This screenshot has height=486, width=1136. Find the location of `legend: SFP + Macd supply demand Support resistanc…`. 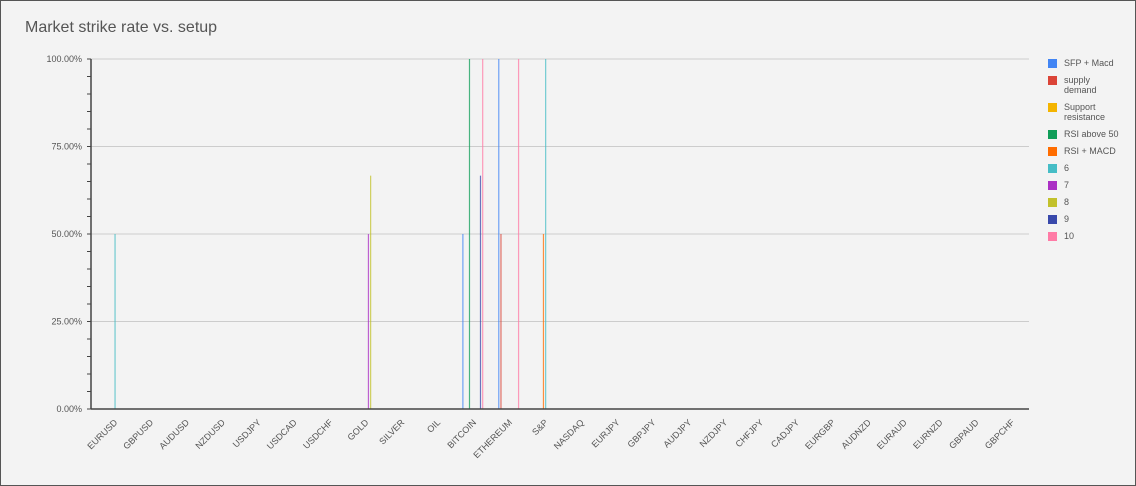

legend: SFP + Macd supply demand Support resistanc… is located at coordinates (1090, 153).